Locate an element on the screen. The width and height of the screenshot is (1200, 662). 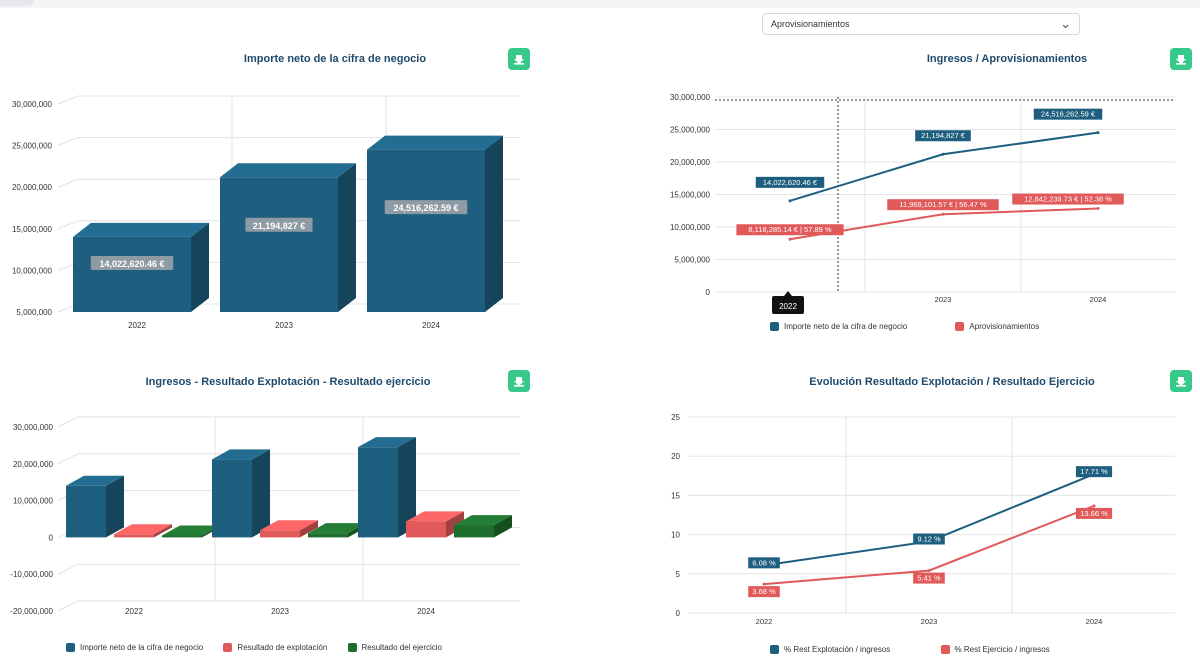
y-tick-label: 30,000,000 is located at coordinates (690, 97).